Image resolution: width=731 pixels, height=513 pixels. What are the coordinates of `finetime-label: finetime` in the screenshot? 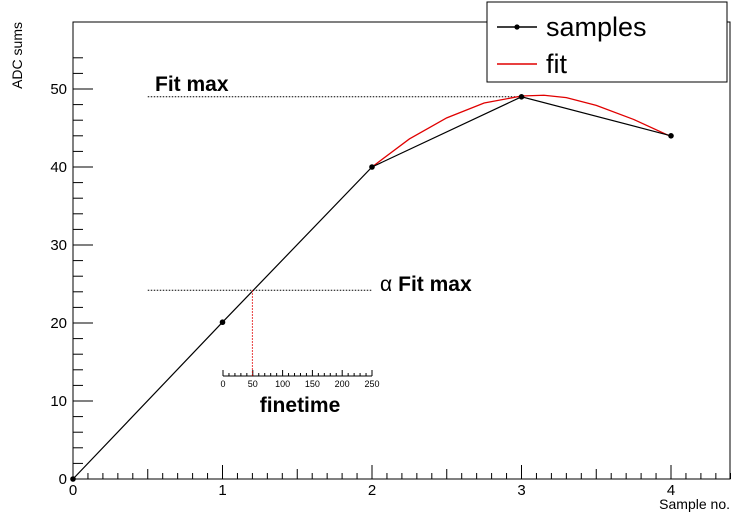 It's located at (300, 405).